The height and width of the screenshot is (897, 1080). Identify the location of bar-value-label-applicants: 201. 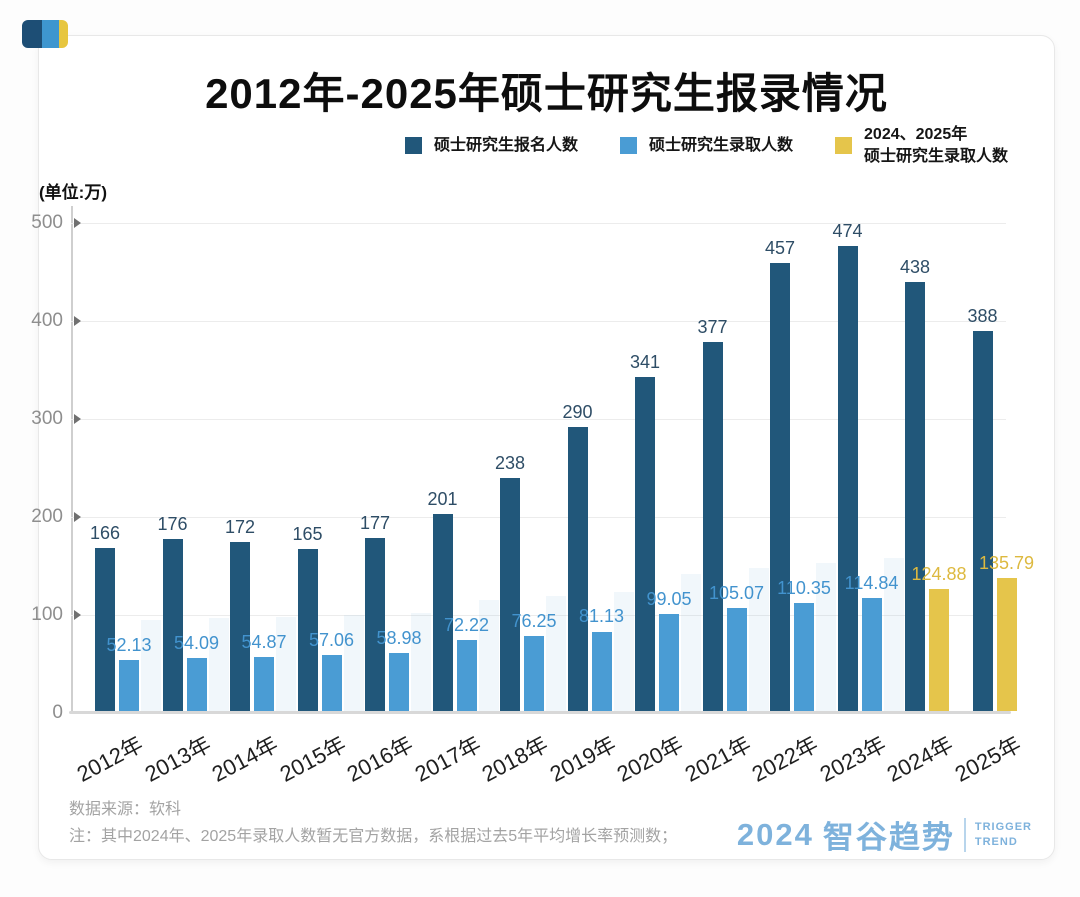
(442, 499).